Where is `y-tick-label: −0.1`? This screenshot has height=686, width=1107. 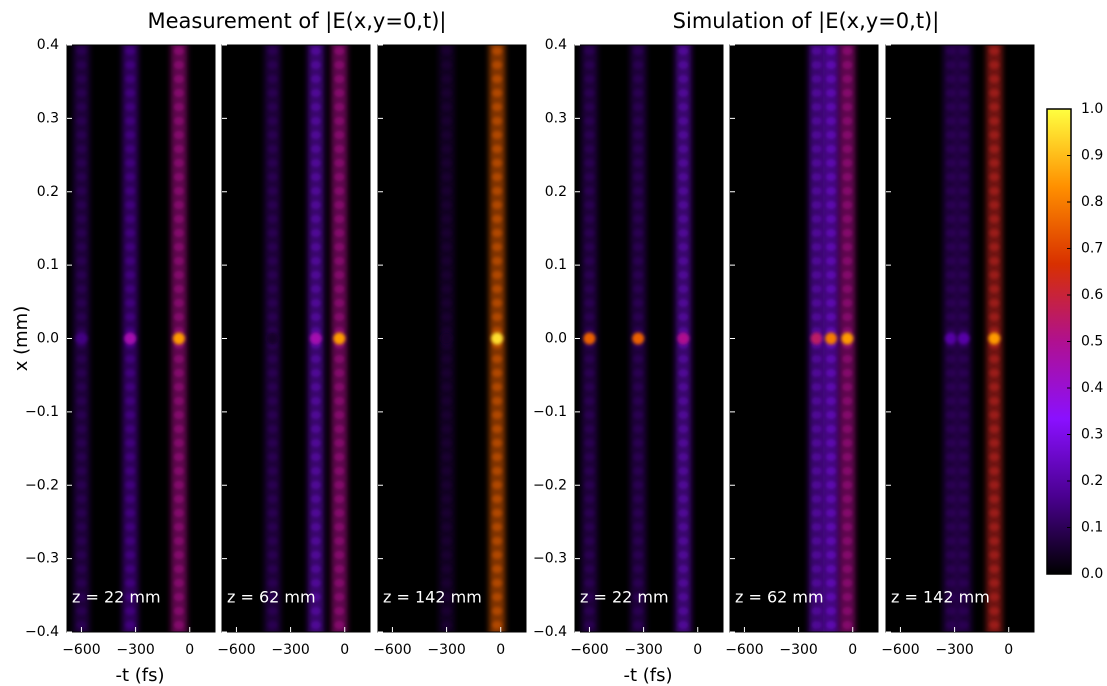 y-tick-label: −0.1 is located at coordinates (42, 412).